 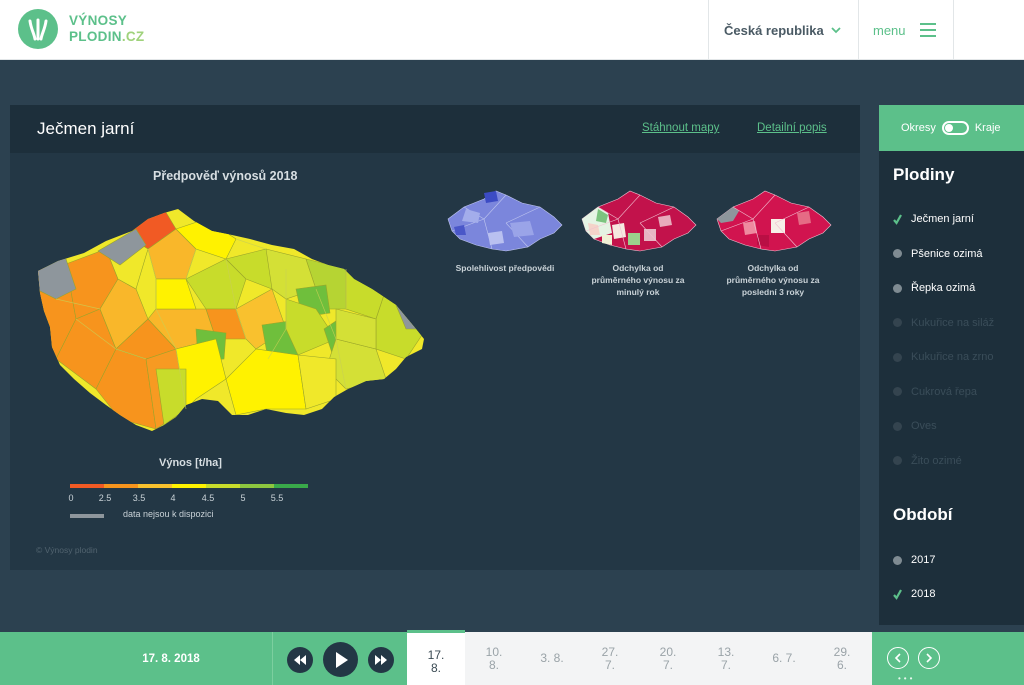 What do you see at coordinates (67, 550) in the screenshot?
I see `copyright: © Výnosy plodin` at bounding box center [67, 550].